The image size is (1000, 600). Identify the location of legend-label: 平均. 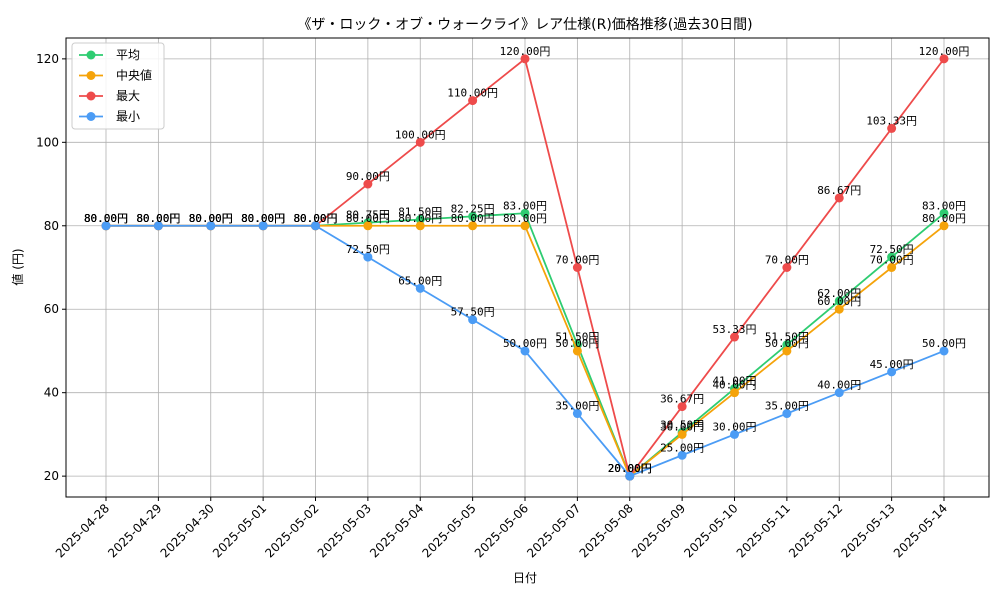
(128, 55).